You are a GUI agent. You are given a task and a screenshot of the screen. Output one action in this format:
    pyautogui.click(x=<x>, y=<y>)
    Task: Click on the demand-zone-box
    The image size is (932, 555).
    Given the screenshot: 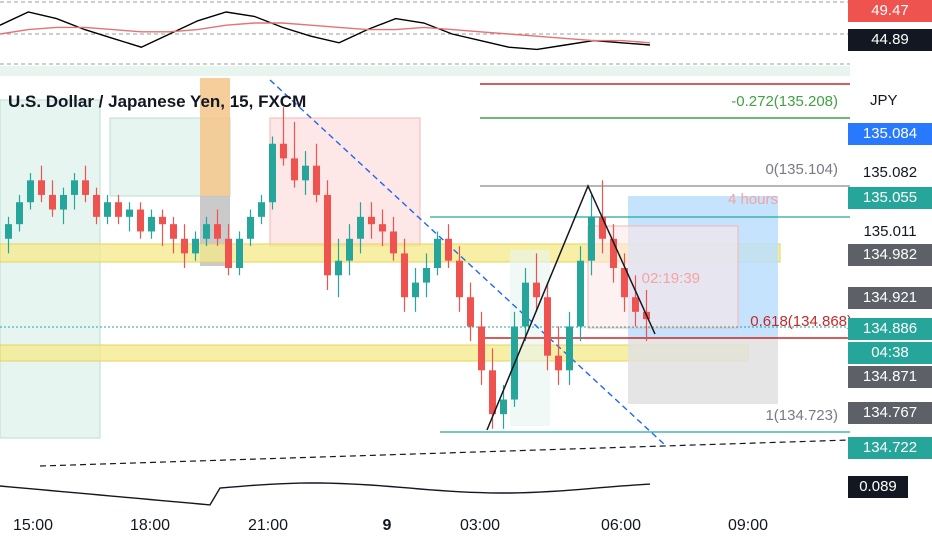 What is the action you would take?
    pyautogui.click(x=50, y=269)
    